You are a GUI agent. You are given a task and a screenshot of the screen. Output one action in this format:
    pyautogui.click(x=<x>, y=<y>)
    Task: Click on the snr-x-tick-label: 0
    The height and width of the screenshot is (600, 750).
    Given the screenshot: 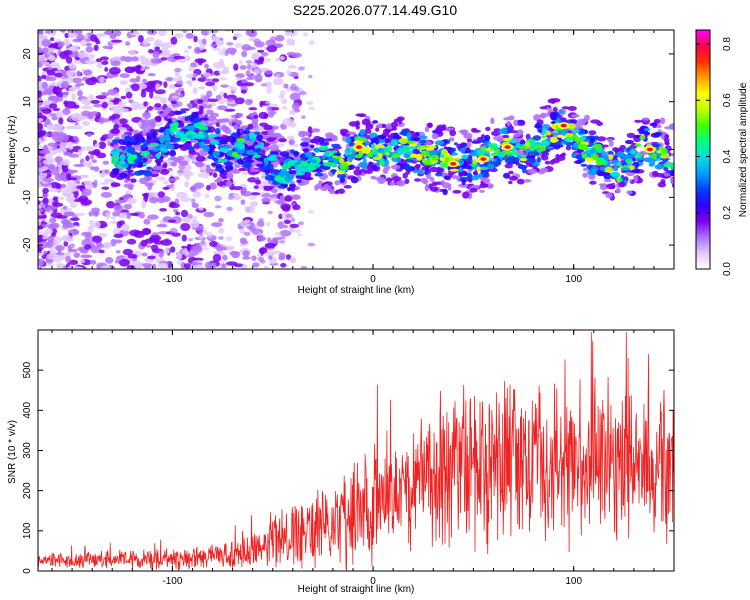 What is the action you would take?
    pyautogui.click(x=373, y=581)
    